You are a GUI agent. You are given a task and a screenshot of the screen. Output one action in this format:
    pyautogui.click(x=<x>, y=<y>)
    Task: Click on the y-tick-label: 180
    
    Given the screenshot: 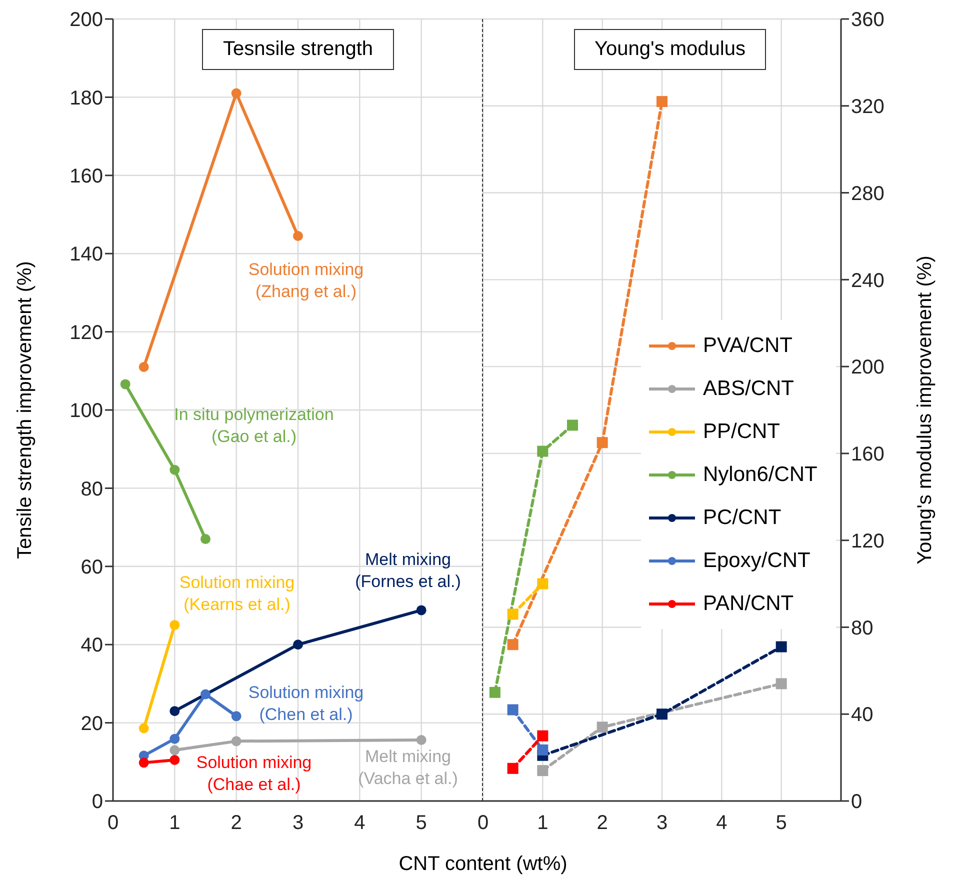 What is the action you would take?
    pyautogui.click(x=86, y=98)
    